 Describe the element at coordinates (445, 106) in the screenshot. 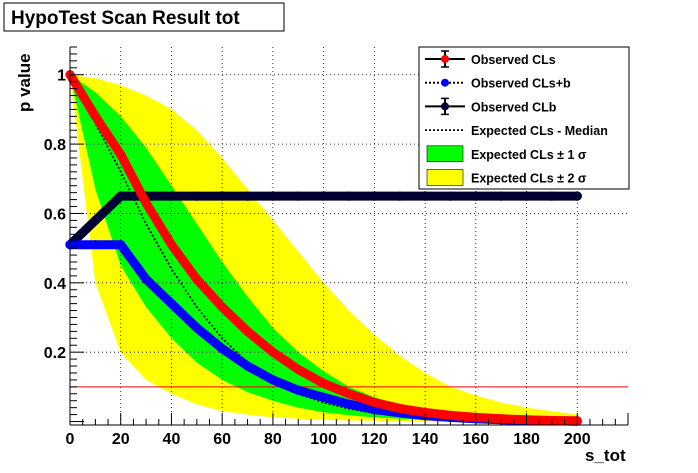

I see `legend-entry-2-marker` at that location.